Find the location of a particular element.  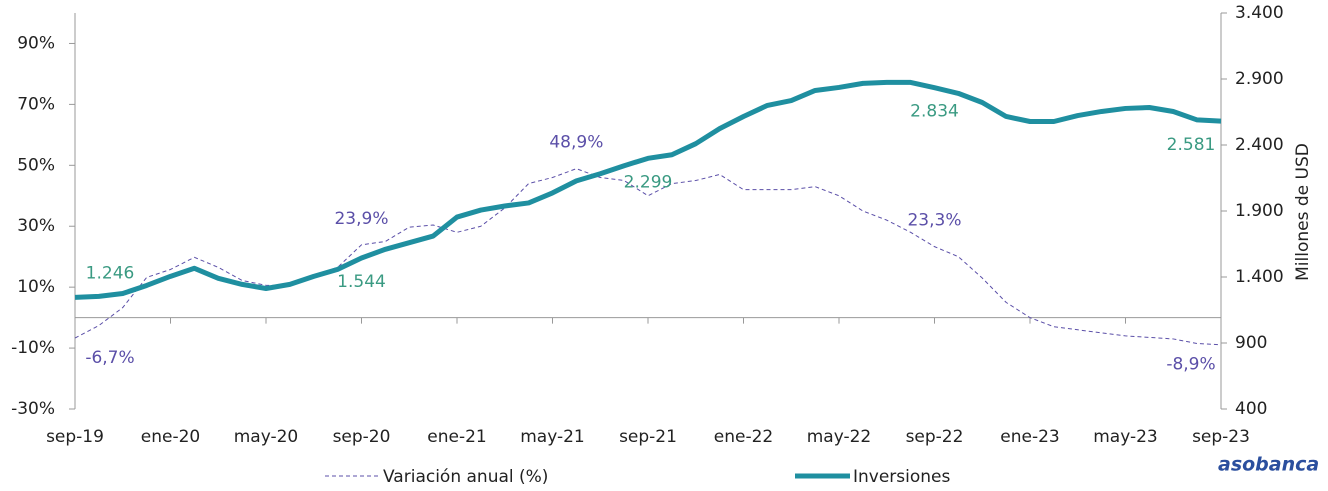

data-label: 1.246 is located at coordinates (110, 273).